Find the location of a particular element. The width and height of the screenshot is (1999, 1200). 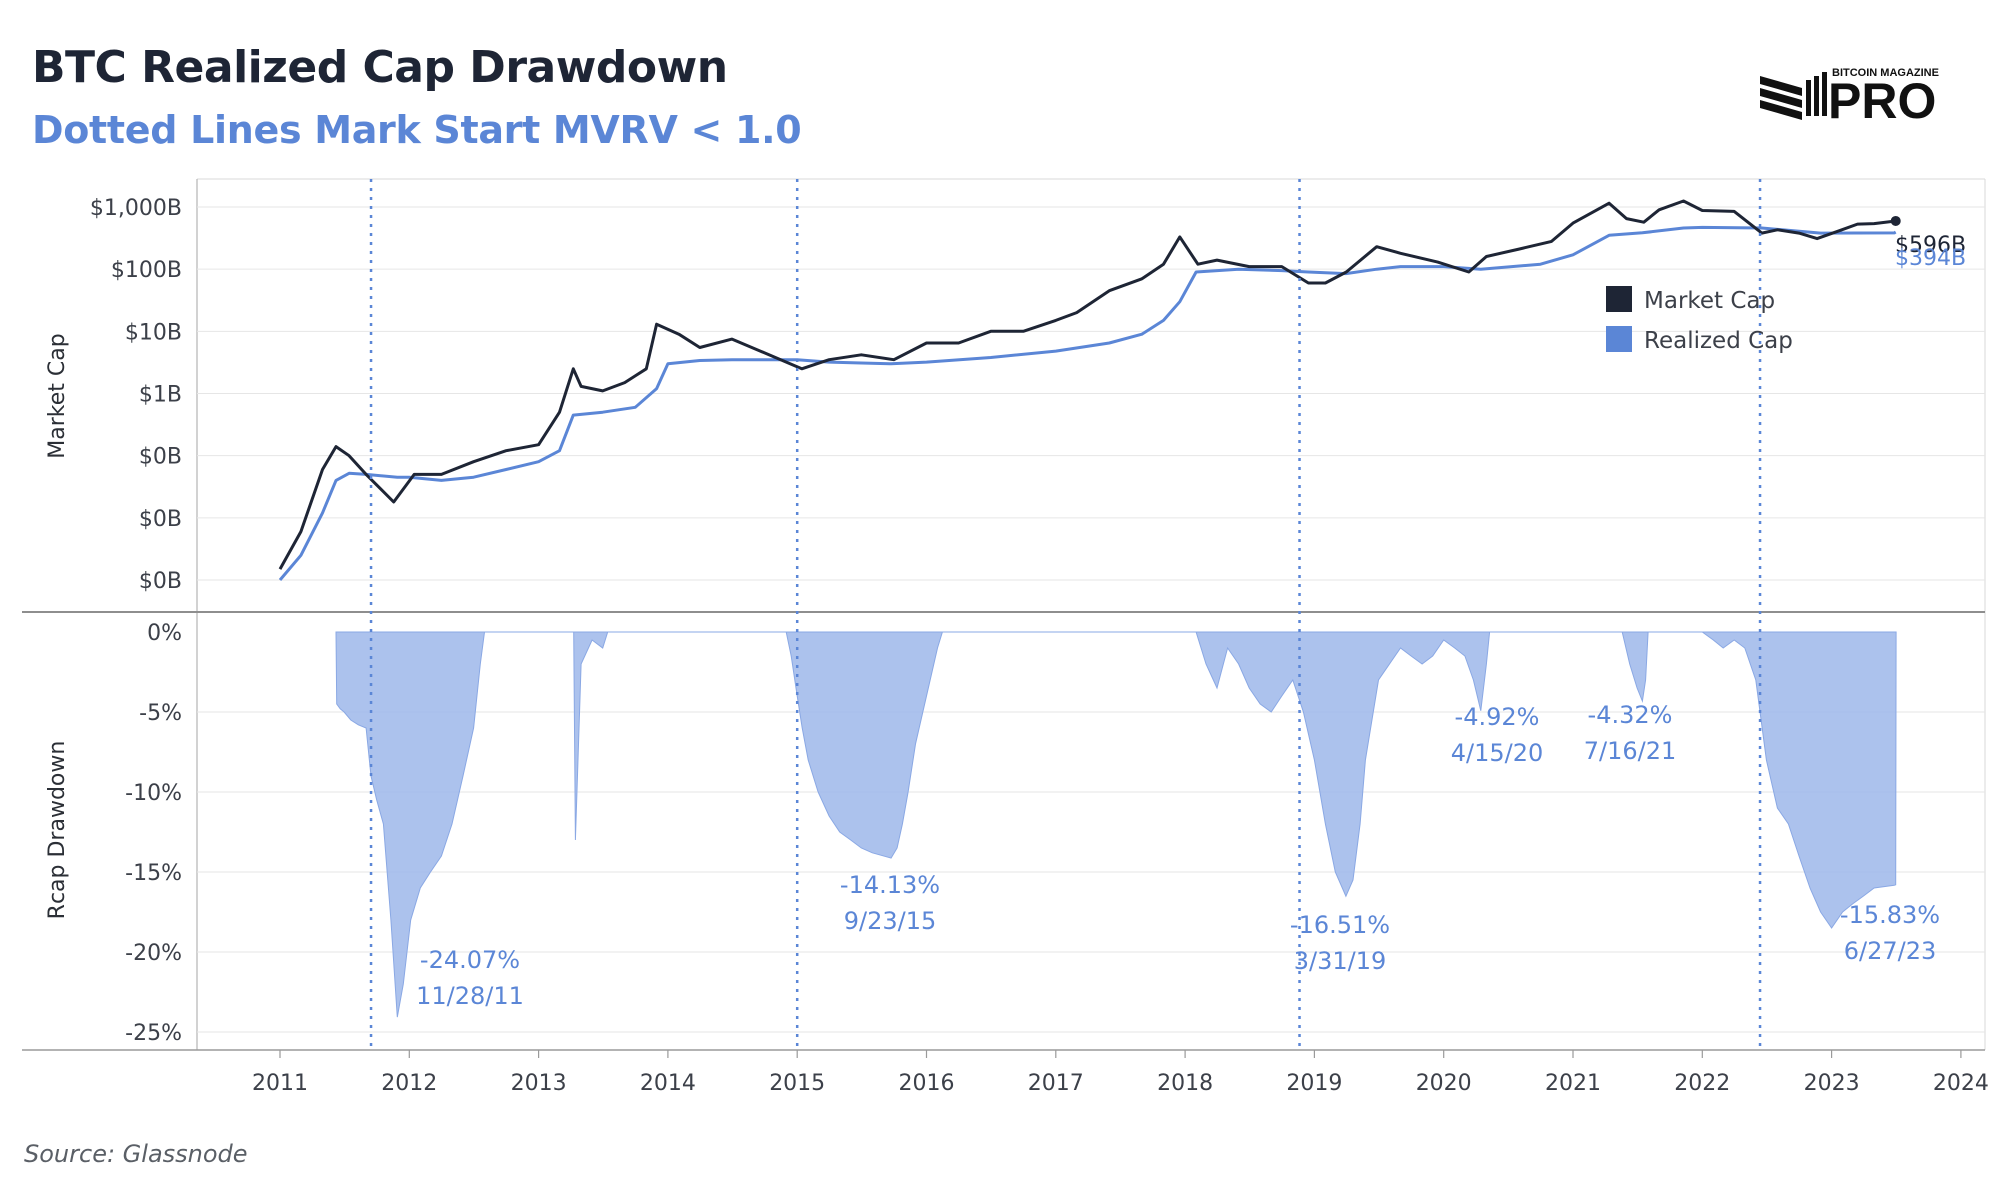

bottom-y-axis-label: Rcap Drawdown is located at coordinates (57, 830).